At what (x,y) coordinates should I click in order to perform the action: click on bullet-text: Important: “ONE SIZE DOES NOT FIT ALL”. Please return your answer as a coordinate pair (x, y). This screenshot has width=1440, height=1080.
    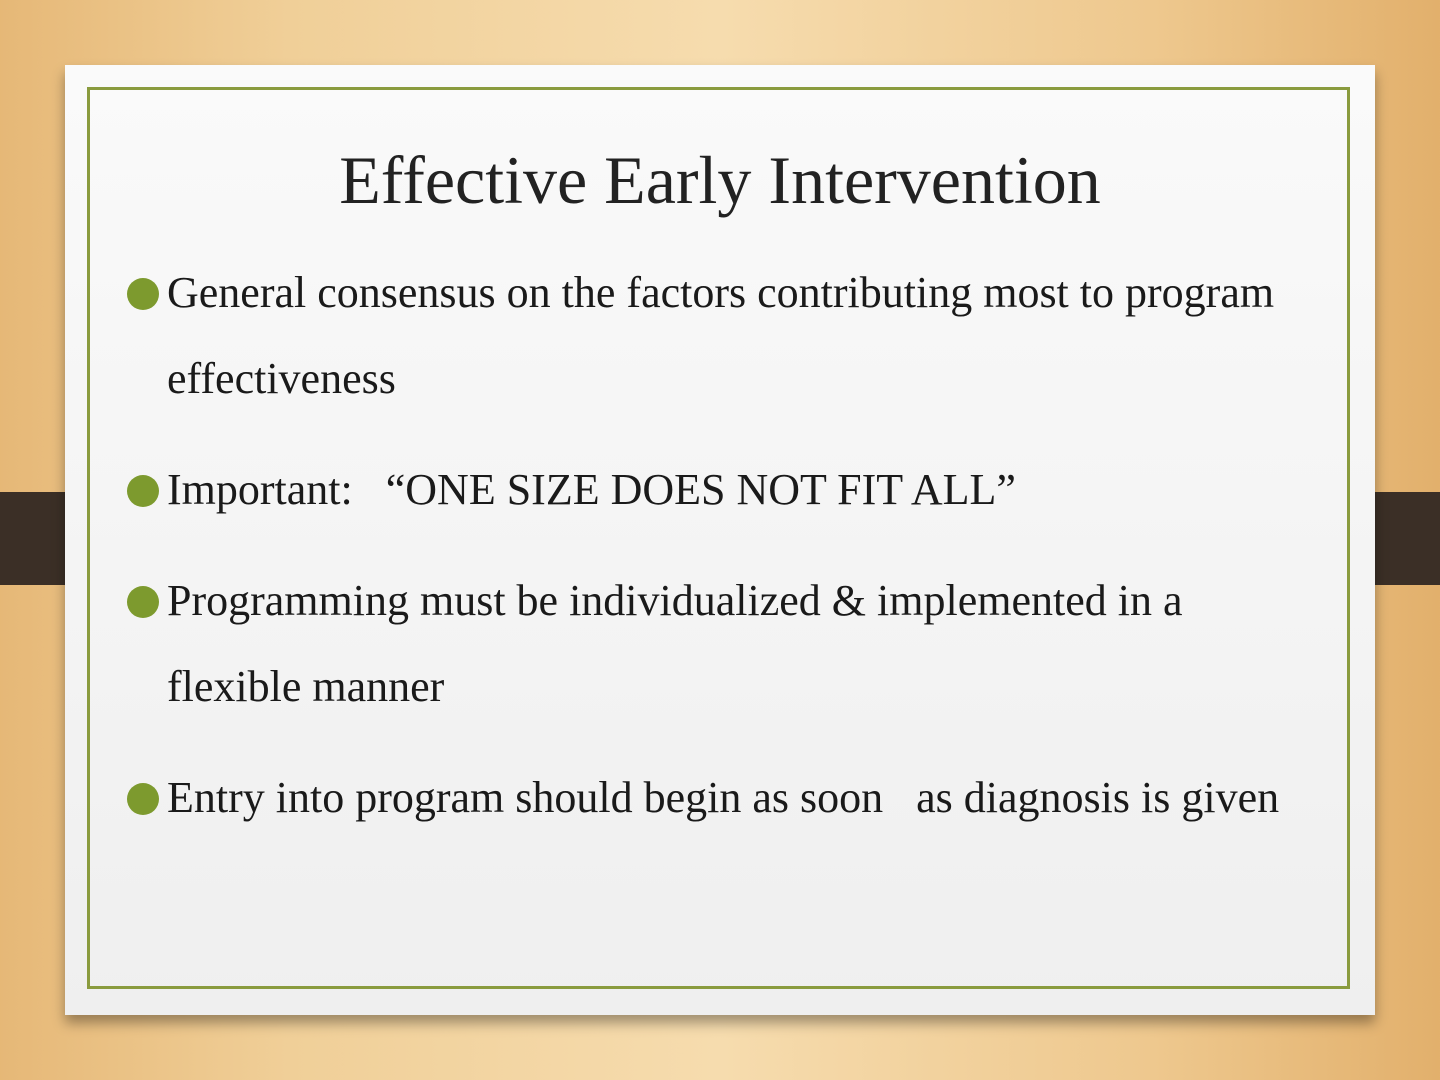
    Looking at the image, I should click on (591, 489).